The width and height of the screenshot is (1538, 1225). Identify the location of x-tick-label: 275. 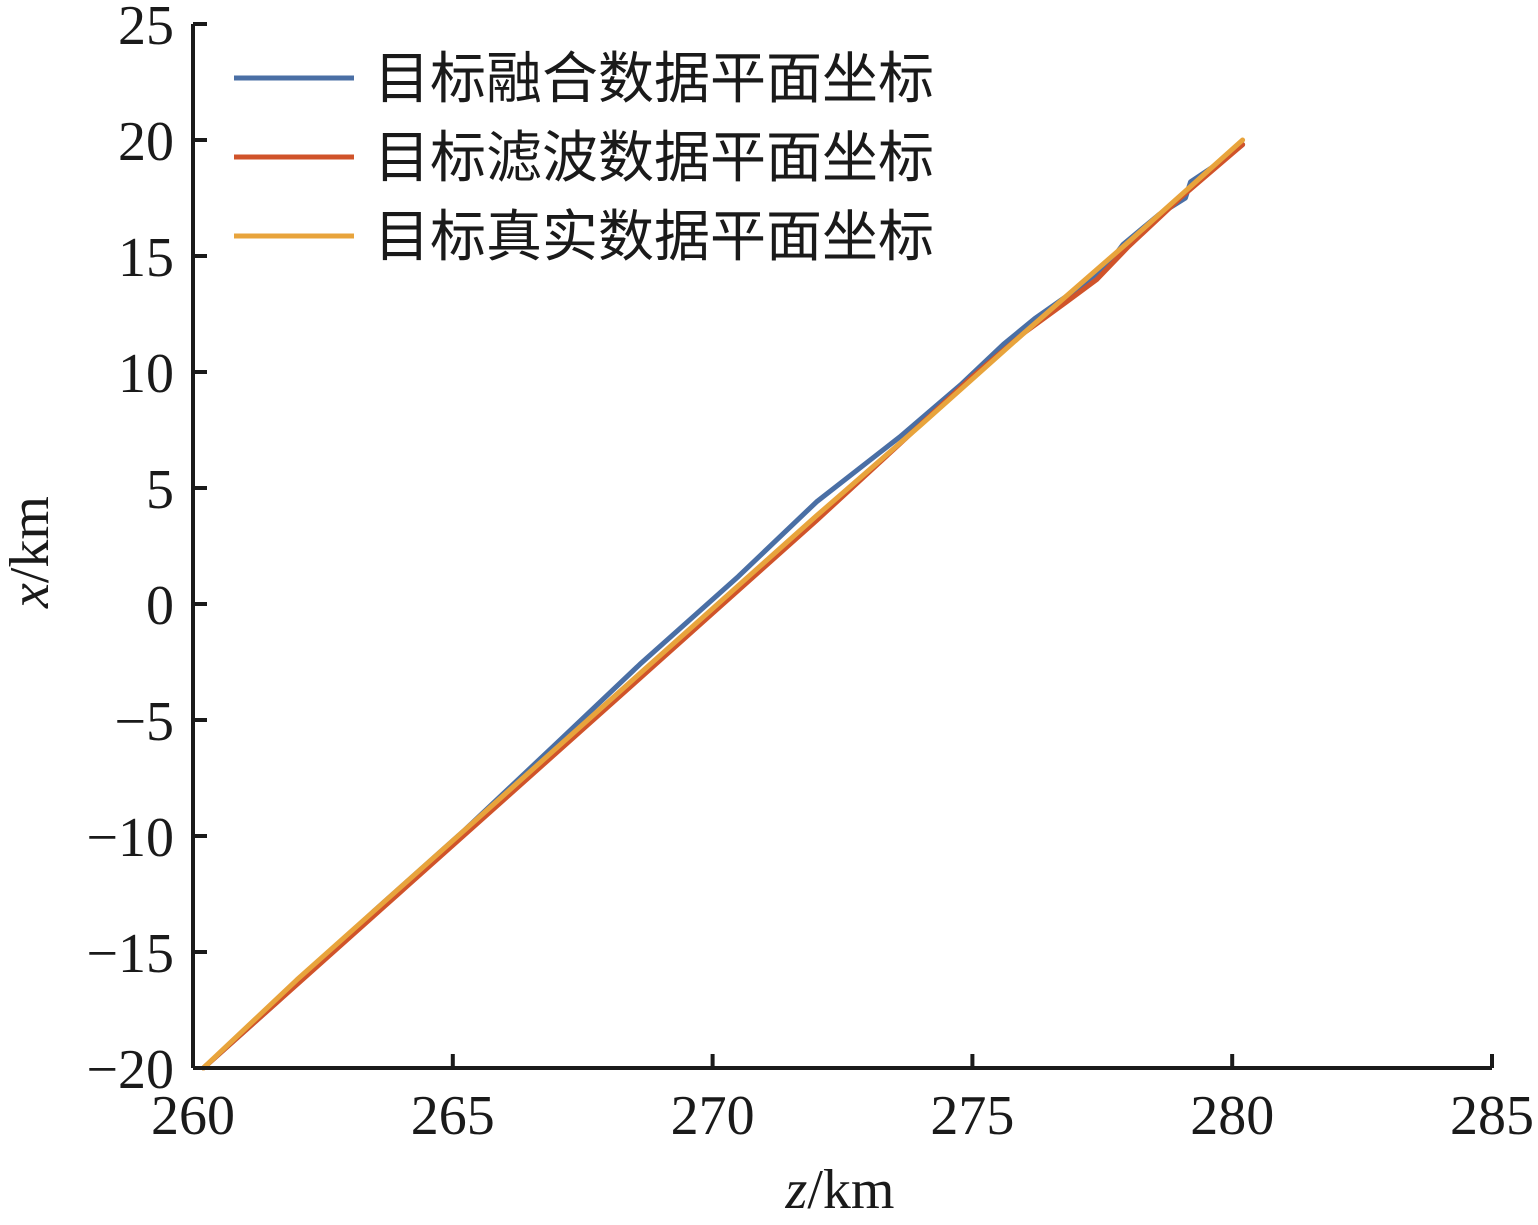
(972, 1116).